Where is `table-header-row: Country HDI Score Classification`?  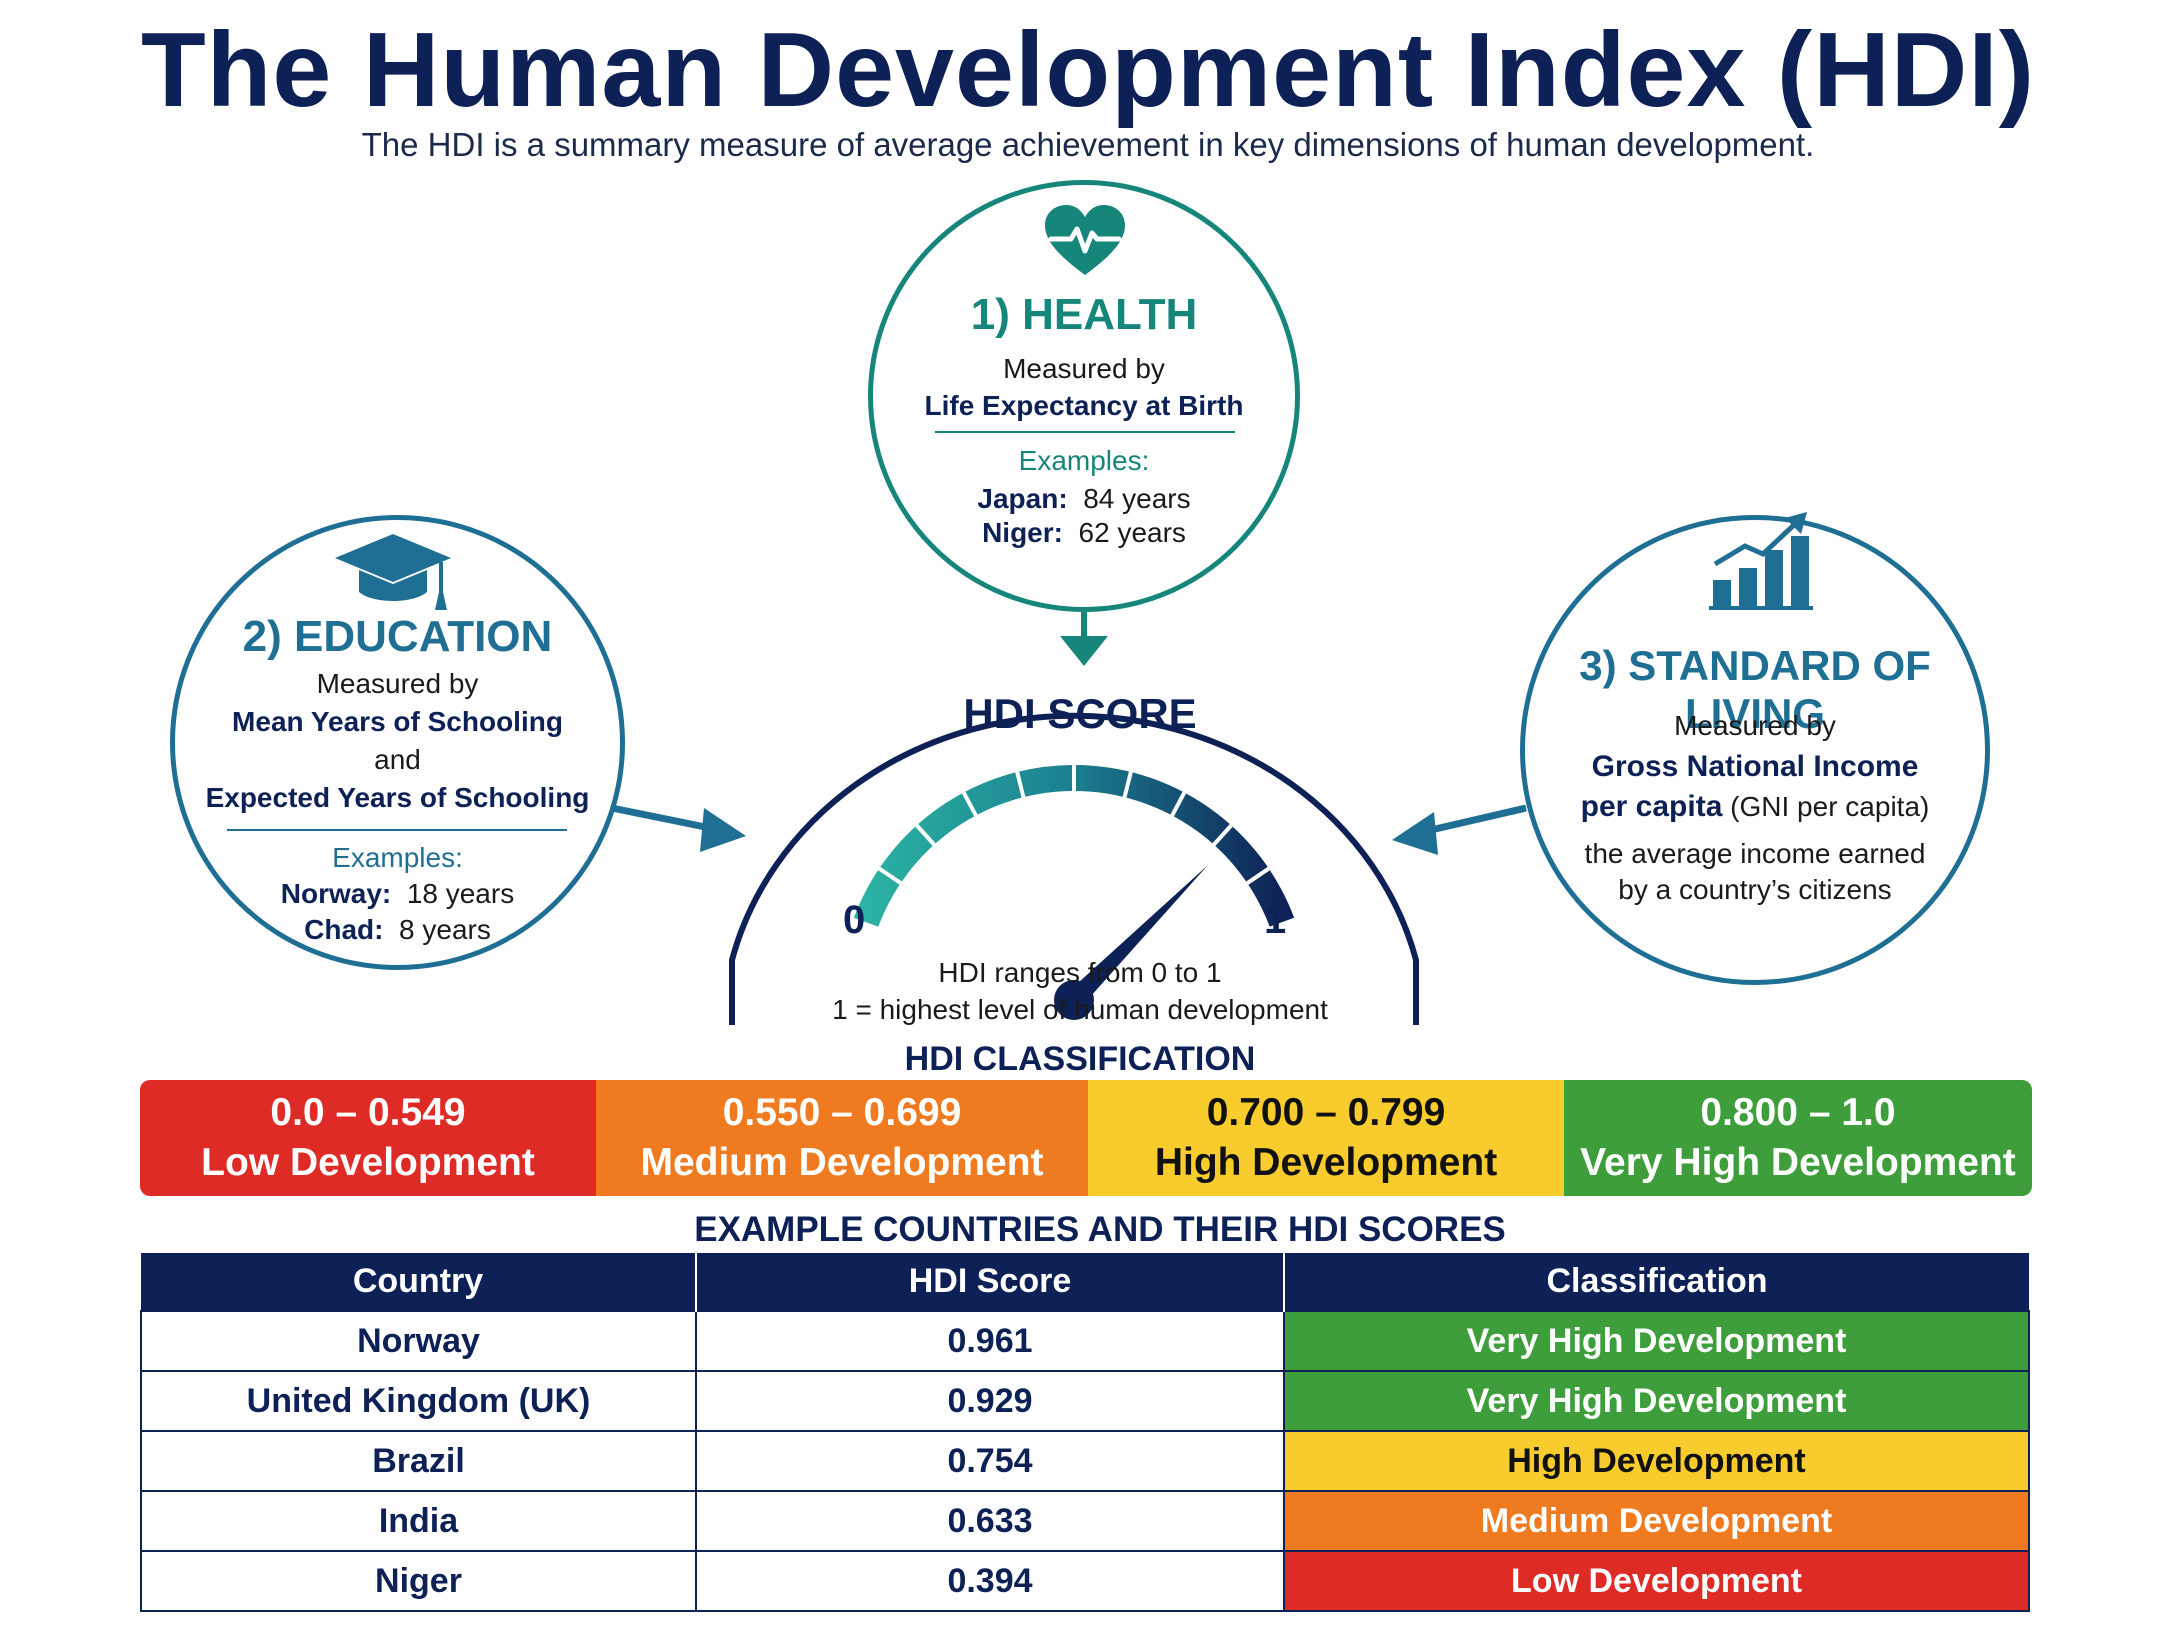 table-header-row: Country HDI Score Classification is located at coordinates (1085, 1282).